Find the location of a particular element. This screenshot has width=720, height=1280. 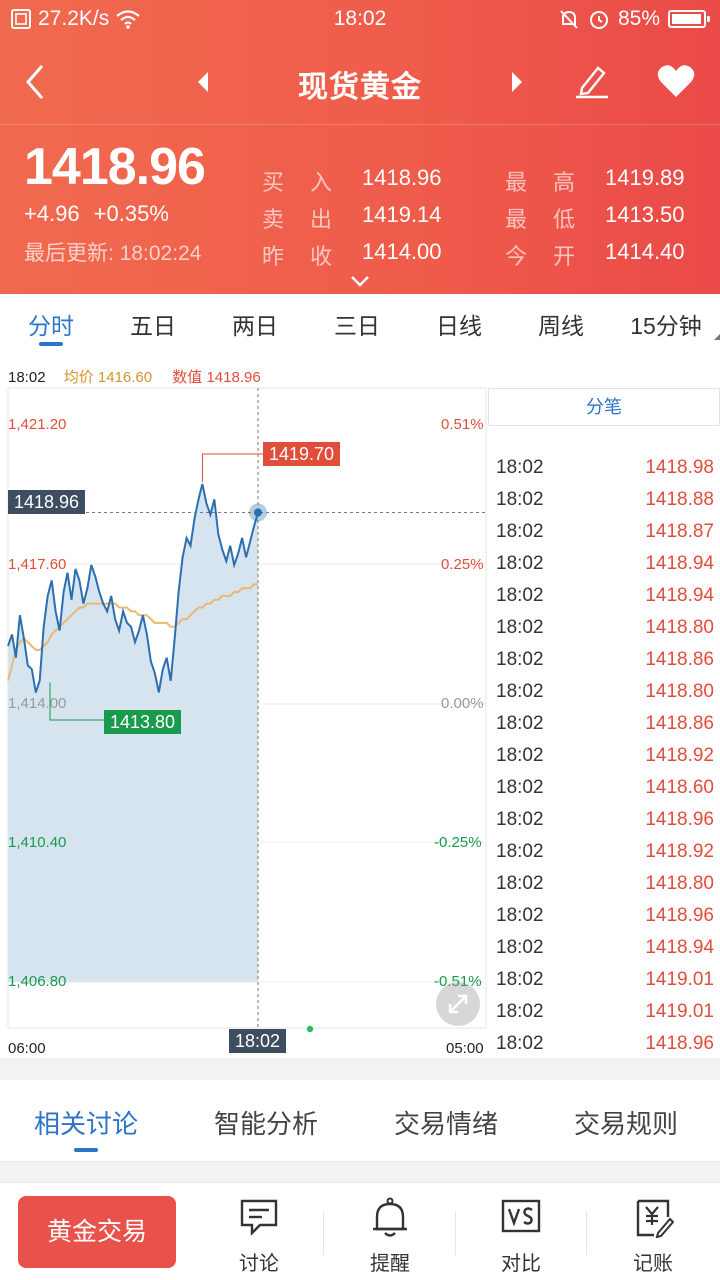

legend-value: 数值 1418.96 is located at coordinates (216, 377).